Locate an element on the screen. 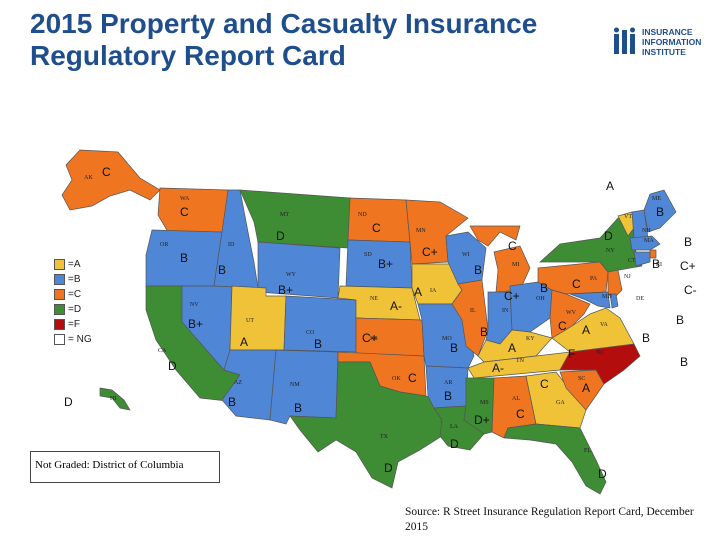 The height and width of the screenshot is (540, 720). legend-item-d: =D is located at coordinates (73, 309).